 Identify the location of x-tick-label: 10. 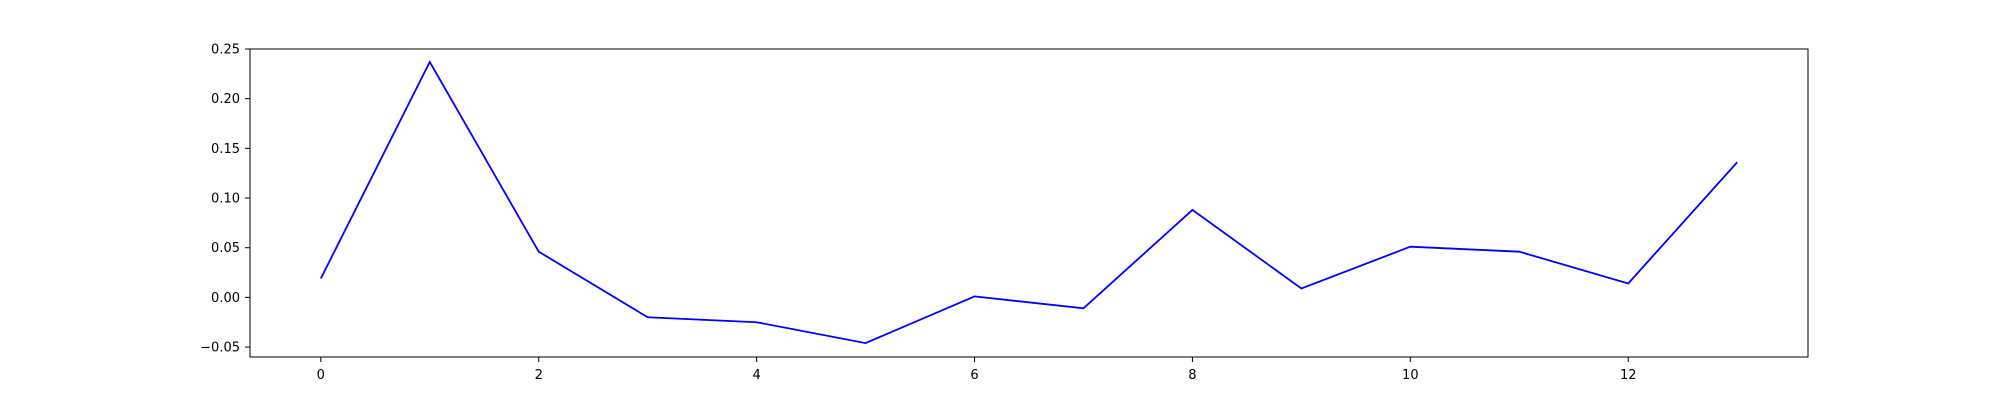
(1410, 375).